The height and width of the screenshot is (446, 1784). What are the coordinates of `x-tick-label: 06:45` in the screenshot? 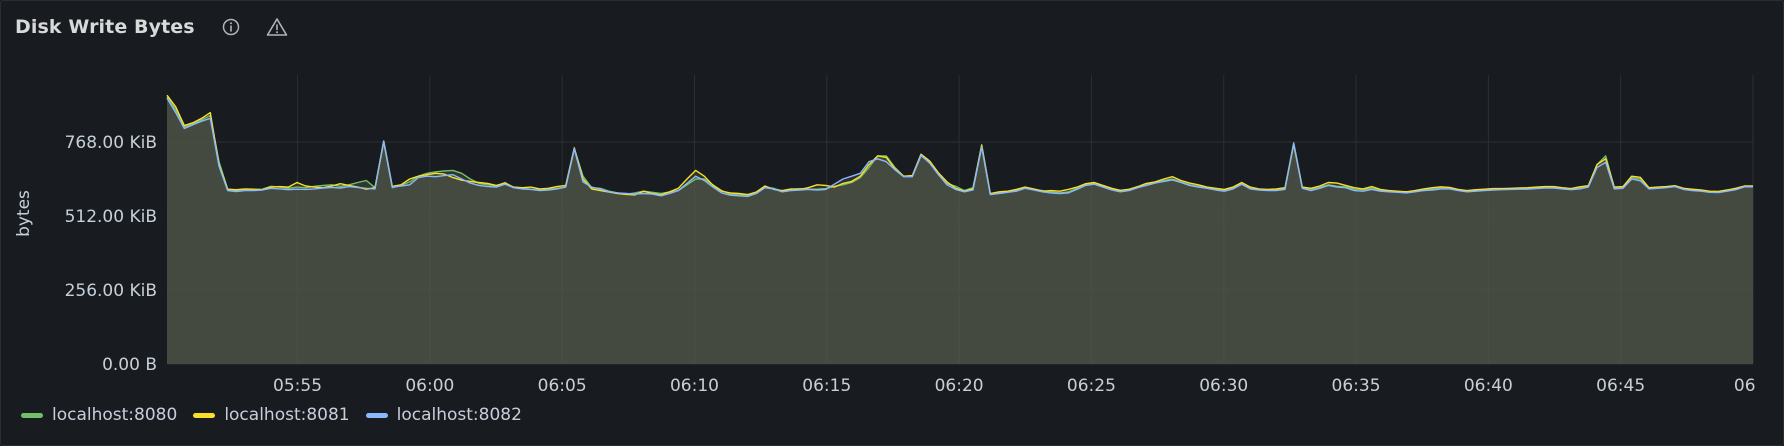 It's located at (1620, 386).